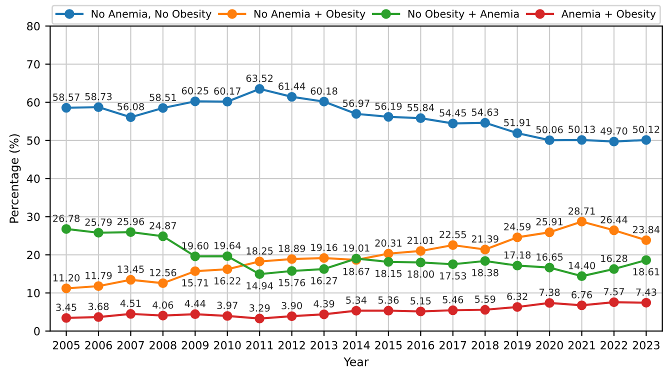 Image resolution: width=669 pixels, height=372 pixels. Describe the element at coordinates (33, 26) in the screenshot. I see `y-tick-label: 80` at that location.